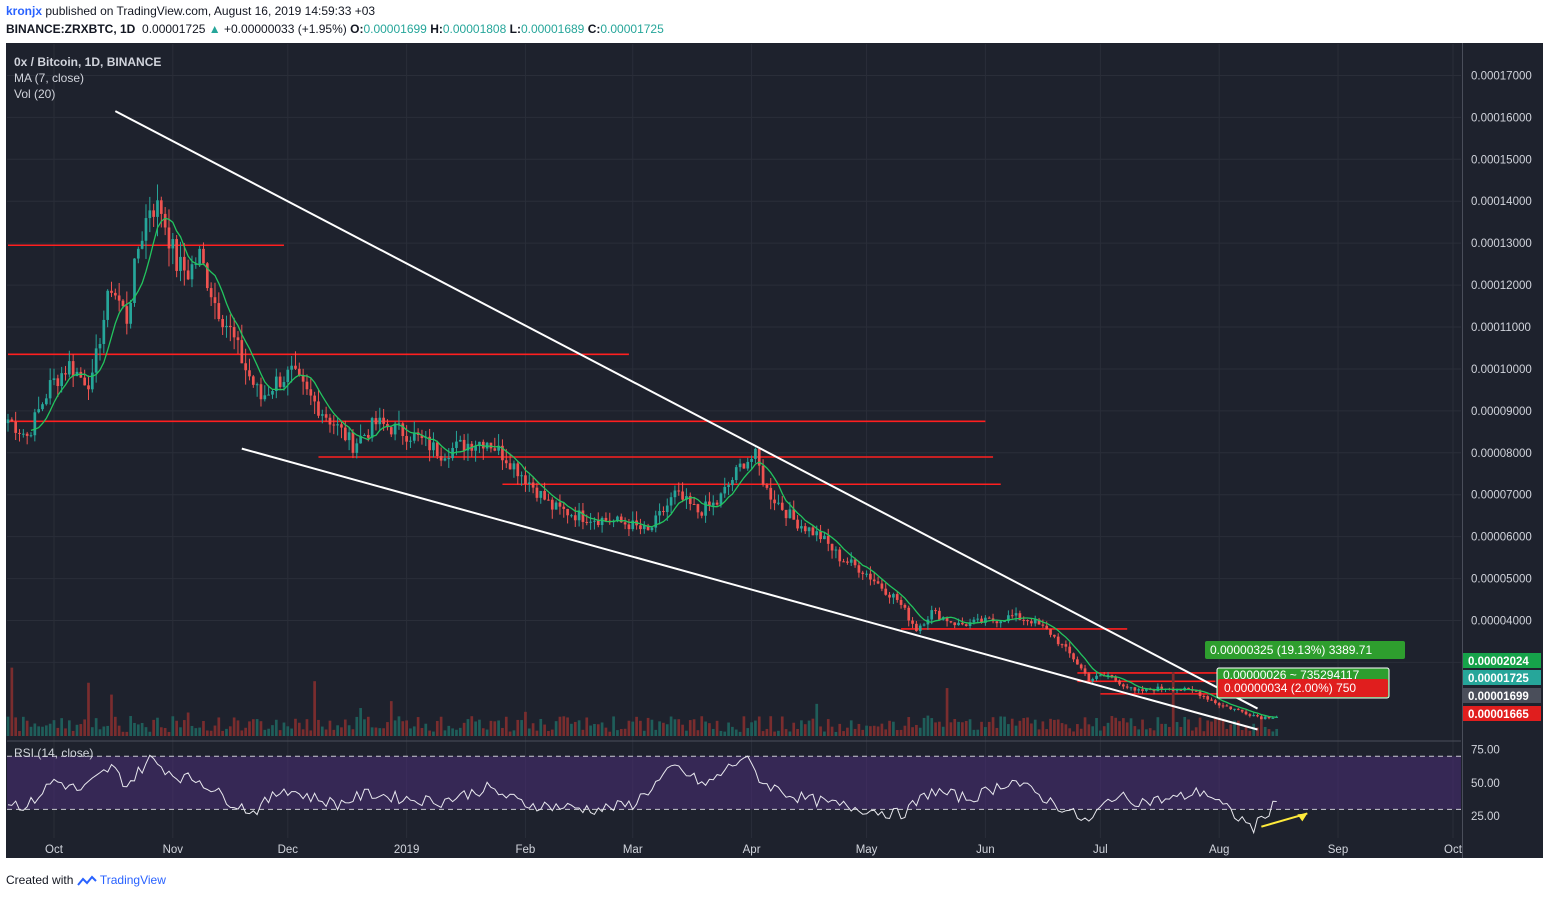  What do you see at coordinates (54, 753) in the screenshot?
I see `rsi-legend: RSI (14, close)` at bounding box center [54, 753].